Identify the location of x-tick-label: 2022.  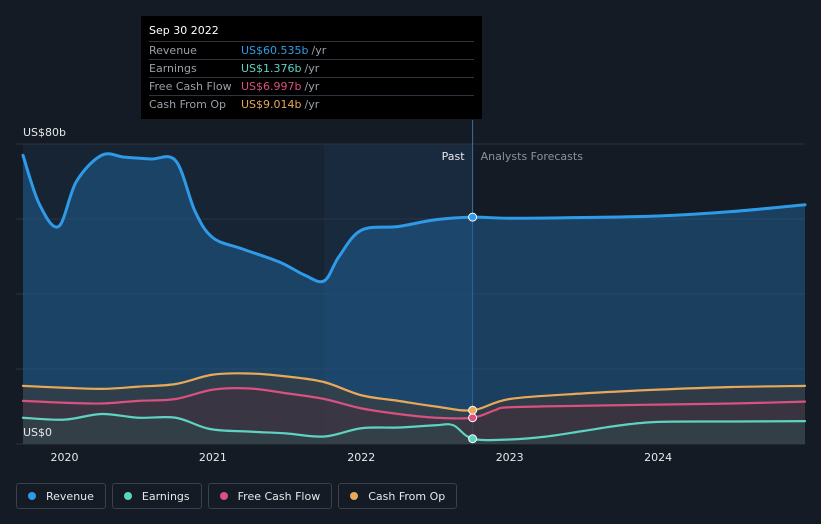
(361, 457).